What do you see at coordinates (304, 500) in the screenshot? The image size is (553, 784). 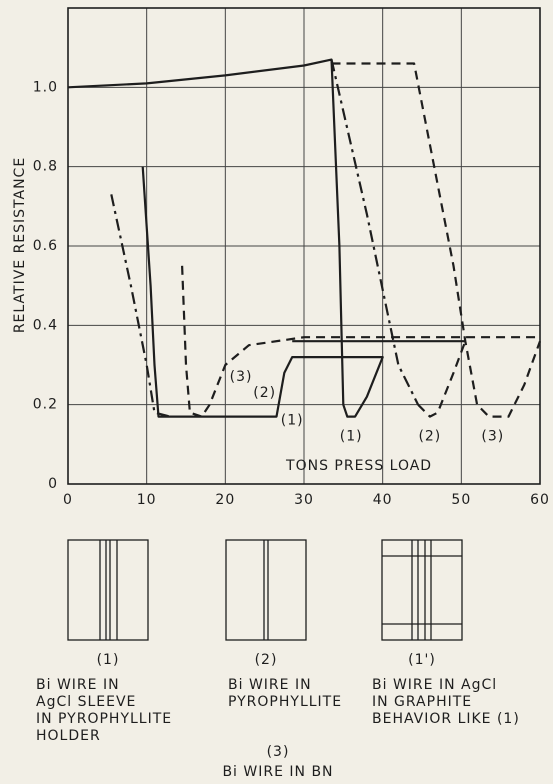 I see `x-tick-label: 30` at bounding box center [304, 500].